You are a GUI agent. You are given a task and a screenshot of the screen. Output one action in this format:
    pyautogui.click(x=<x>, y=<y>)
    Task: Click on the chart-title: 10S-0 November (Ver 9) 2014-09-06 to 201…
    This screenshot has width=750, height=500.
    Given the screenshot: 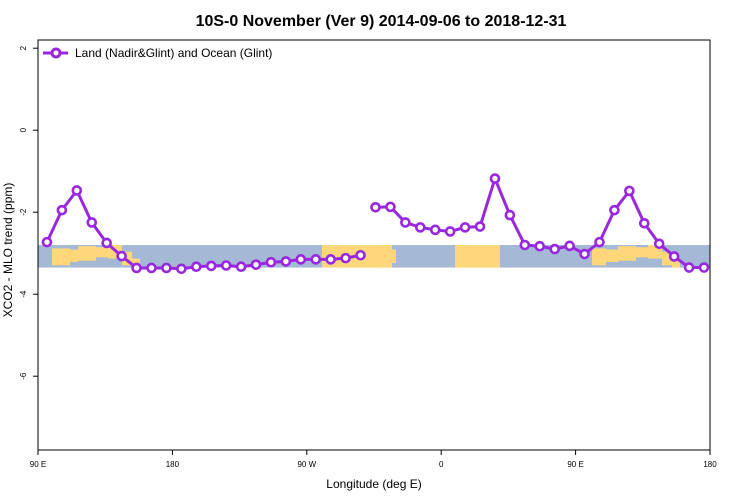 What is the action you would take?
    pyautogui.click(x=381, y=21)
    